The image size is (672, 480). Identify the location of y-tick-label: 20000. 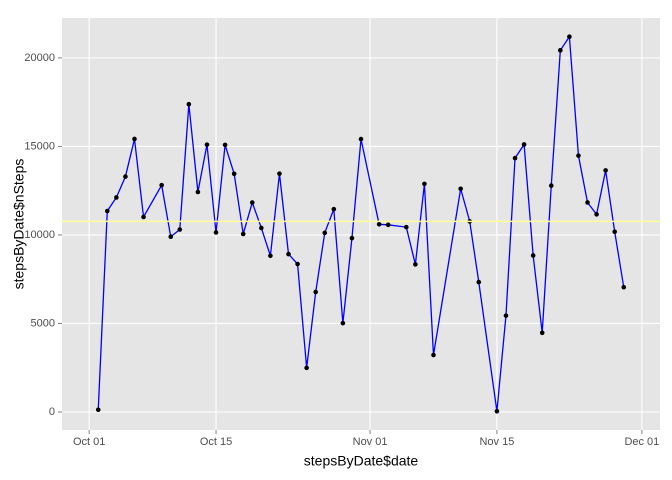
(39, 58).